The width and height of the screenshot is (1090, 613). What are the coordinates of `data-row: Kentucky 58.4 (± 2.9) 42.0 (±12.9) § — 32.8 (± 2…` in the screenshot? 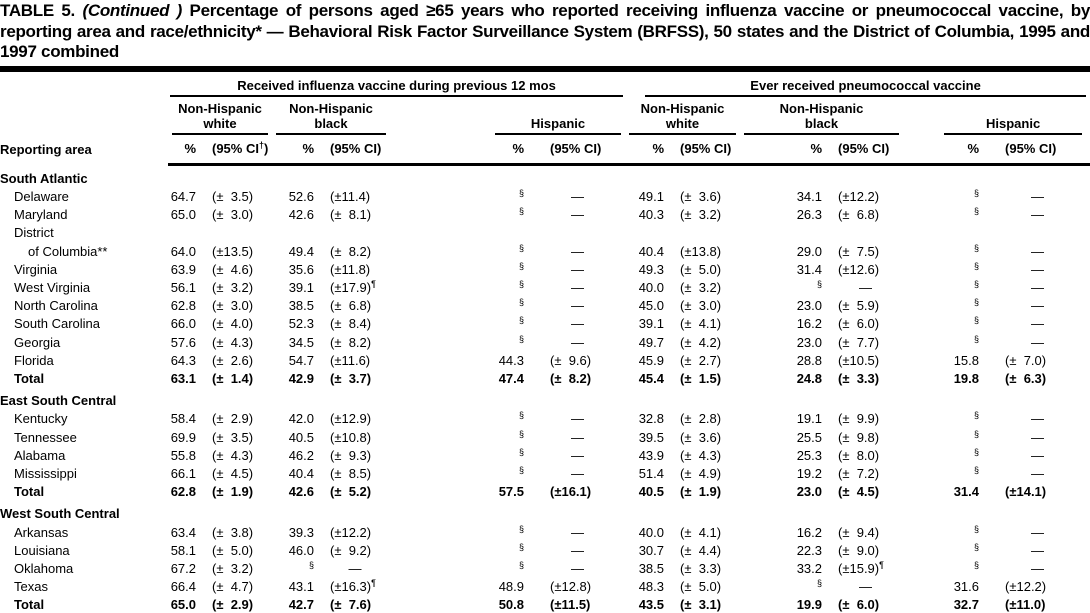 It's located at (545, 419).